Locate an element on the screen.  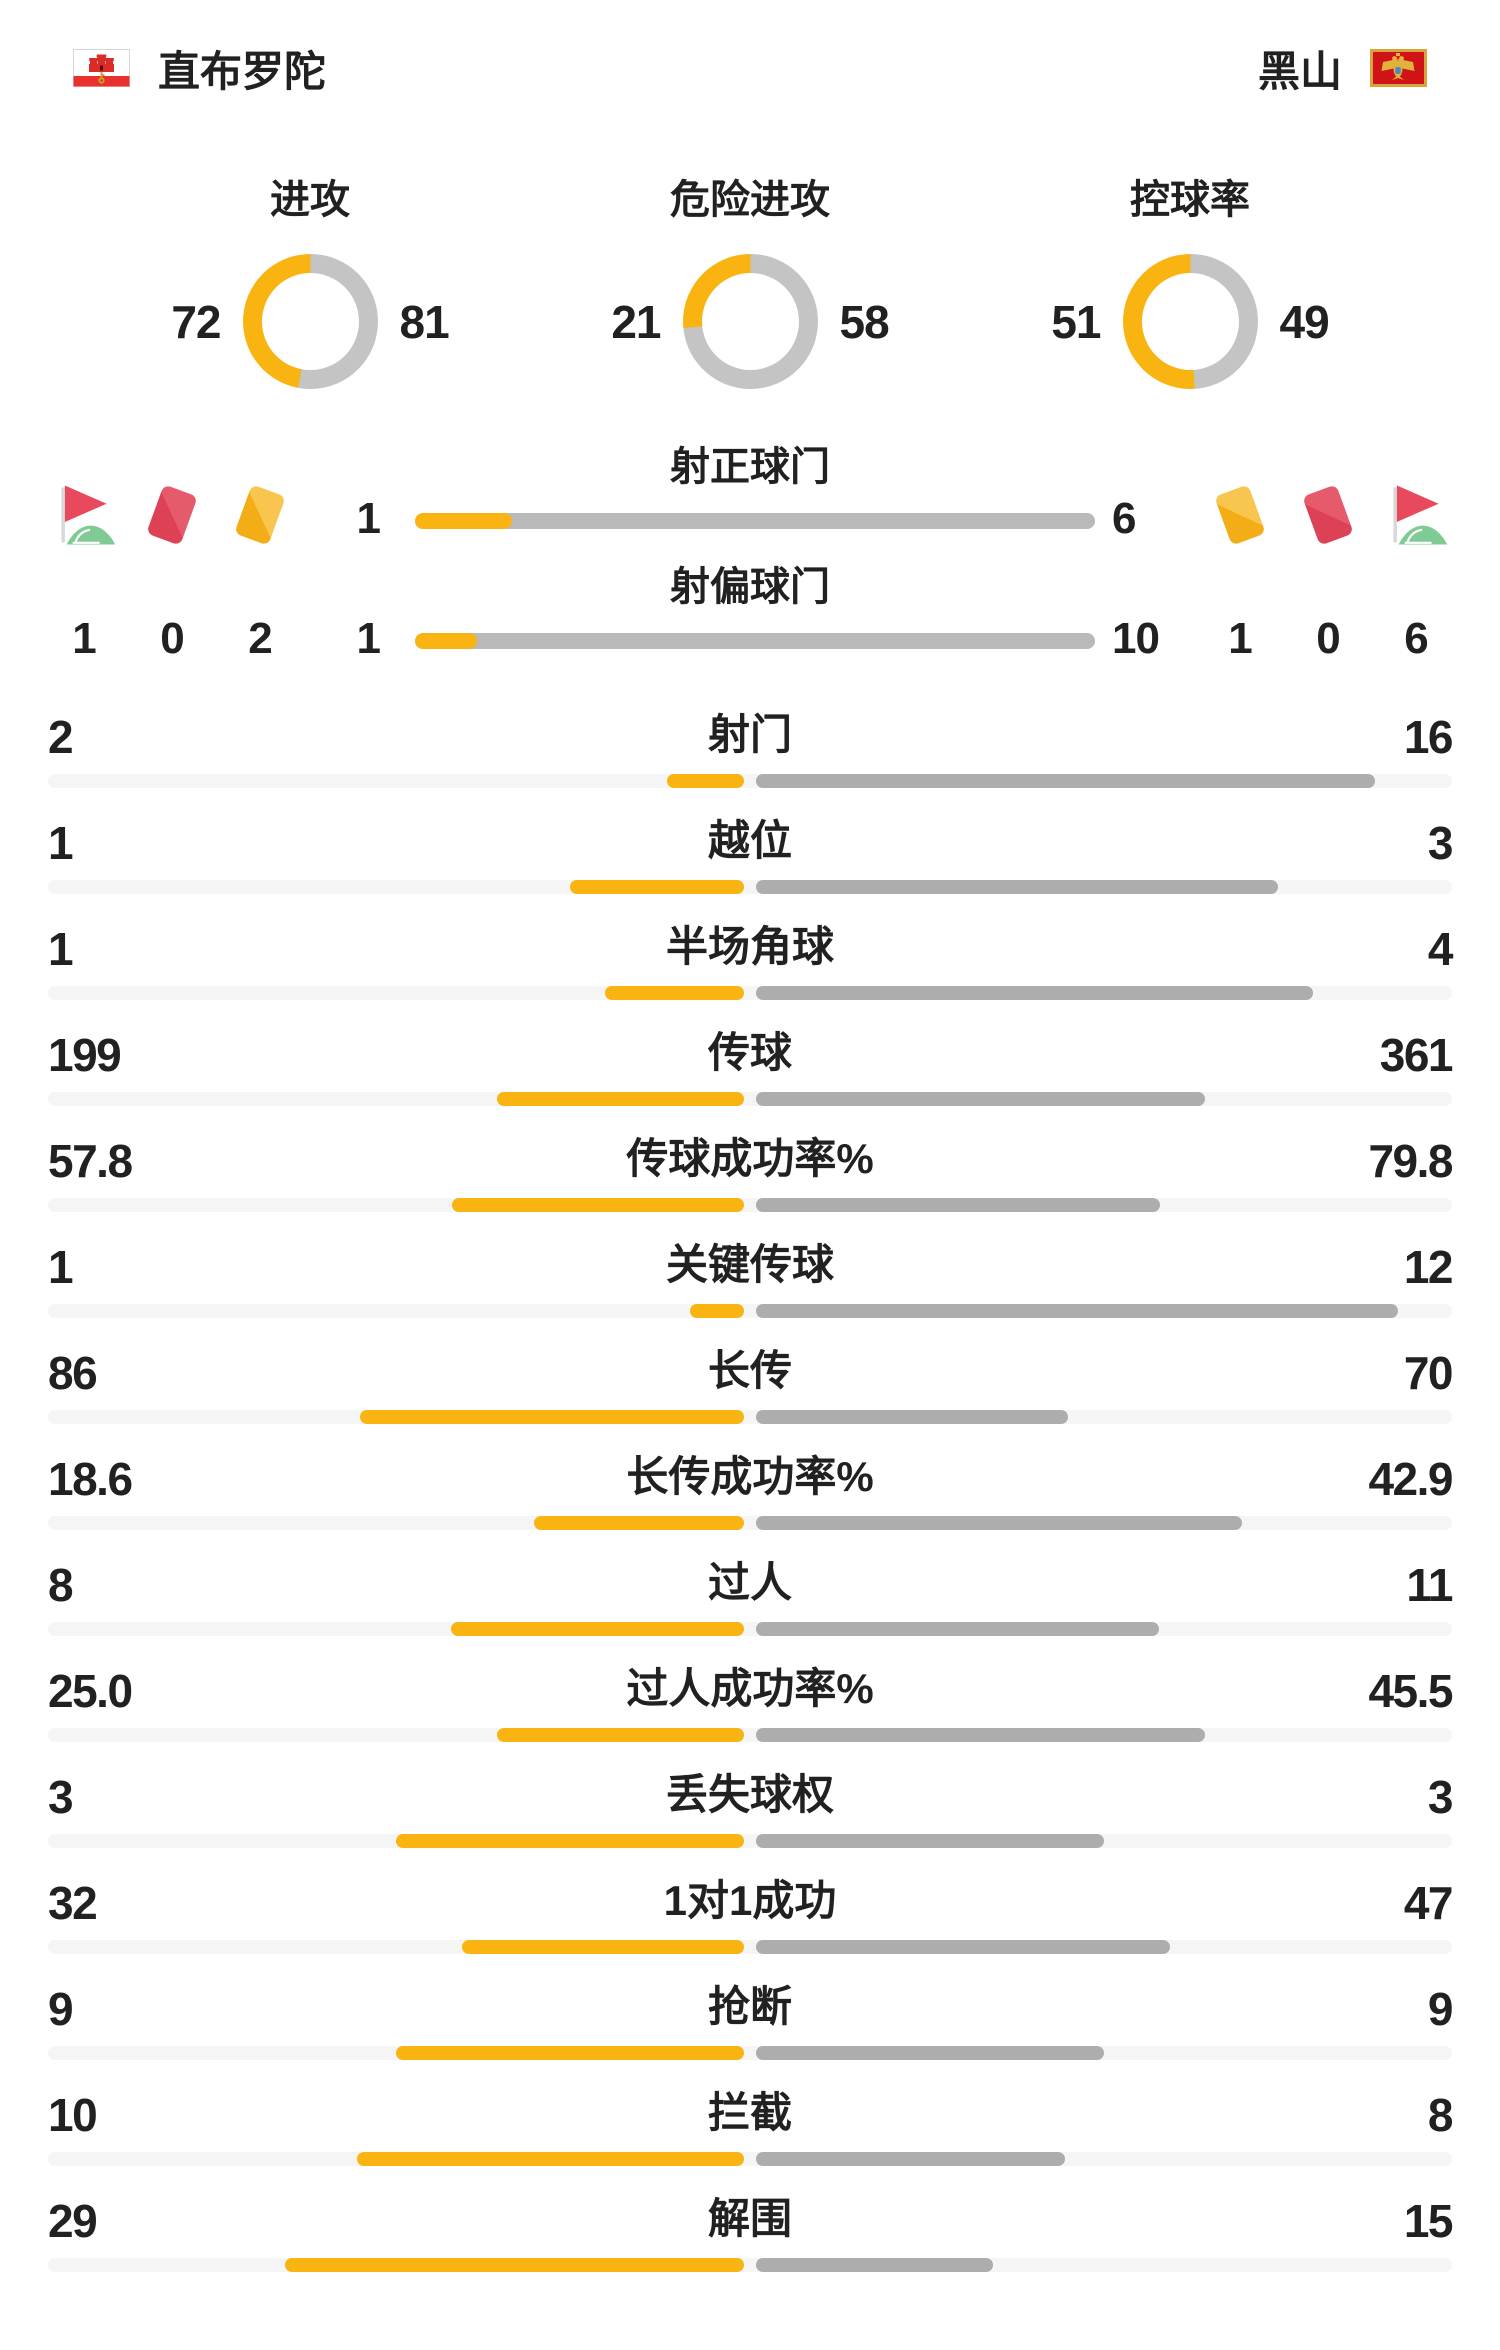
home-team: 直布罗陀 is located at coordinates (199, 68).